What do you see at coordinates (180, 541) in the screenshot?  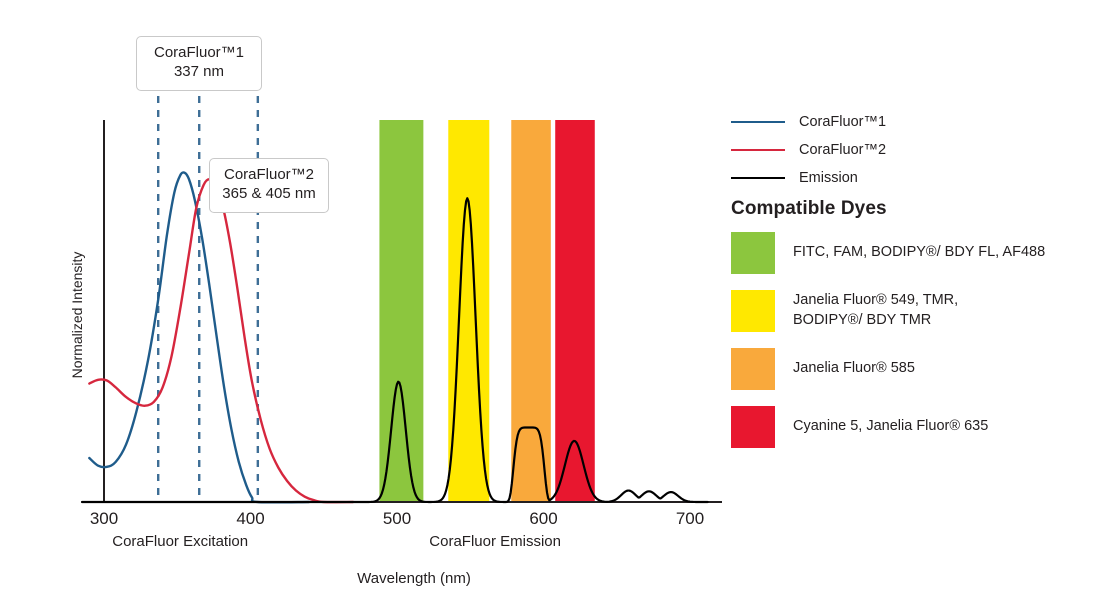 I see `axis-section-label: CoraFluor Excitation` at bounding box center [180, 541].